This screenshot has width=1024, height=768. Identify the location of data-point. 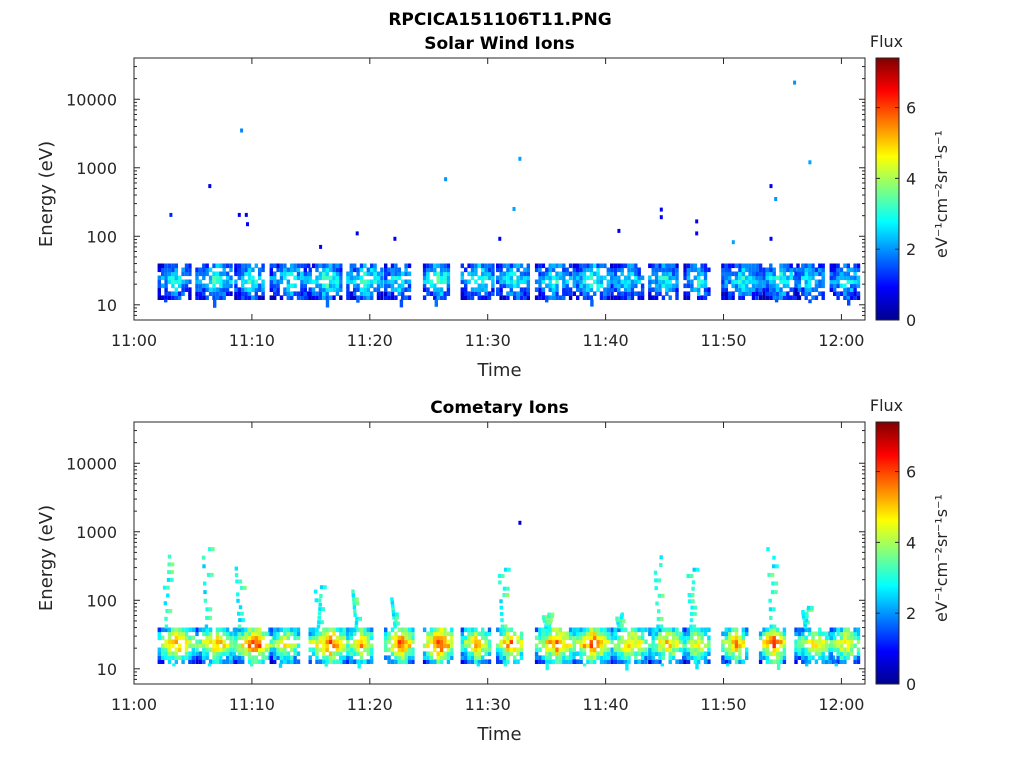
(771, 186).